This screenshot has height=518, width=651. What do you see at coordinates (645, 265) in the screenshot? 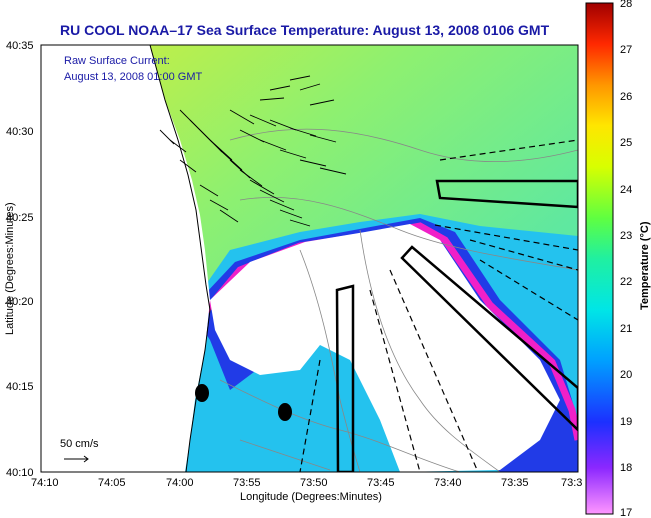
I see `colorbar-label: Temperature (°C)` at bounding box center [645, 265].